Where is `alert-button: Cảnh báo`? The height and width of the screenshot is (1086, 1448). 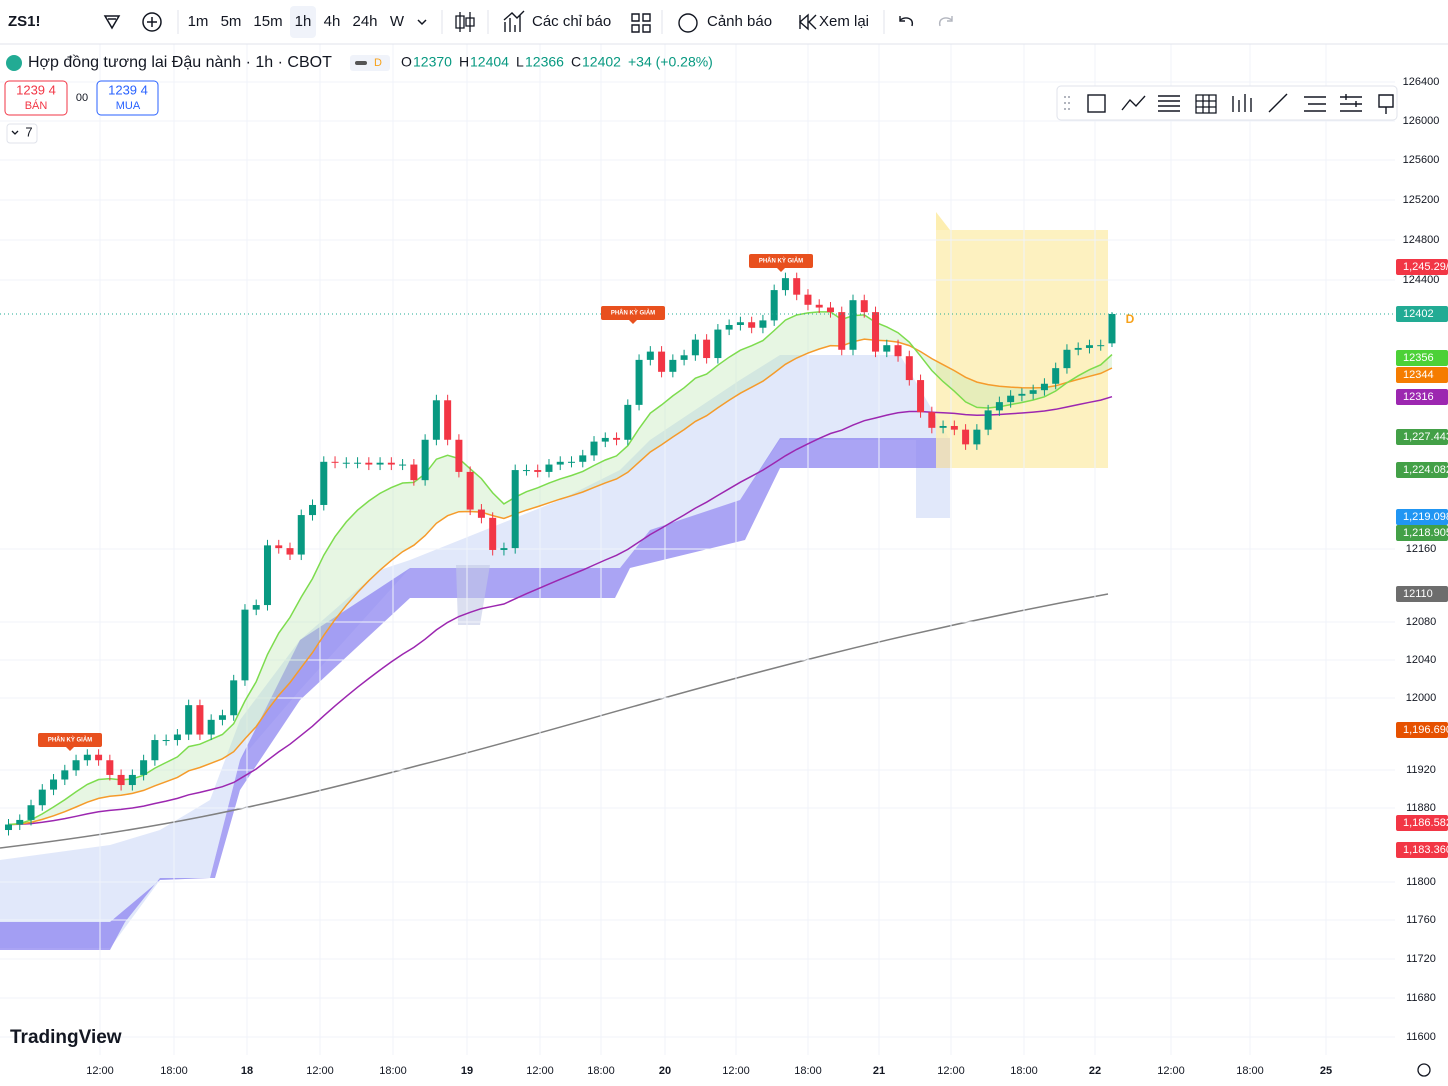
alert-button: Cảnh báo is located at coordinates (739, 21).